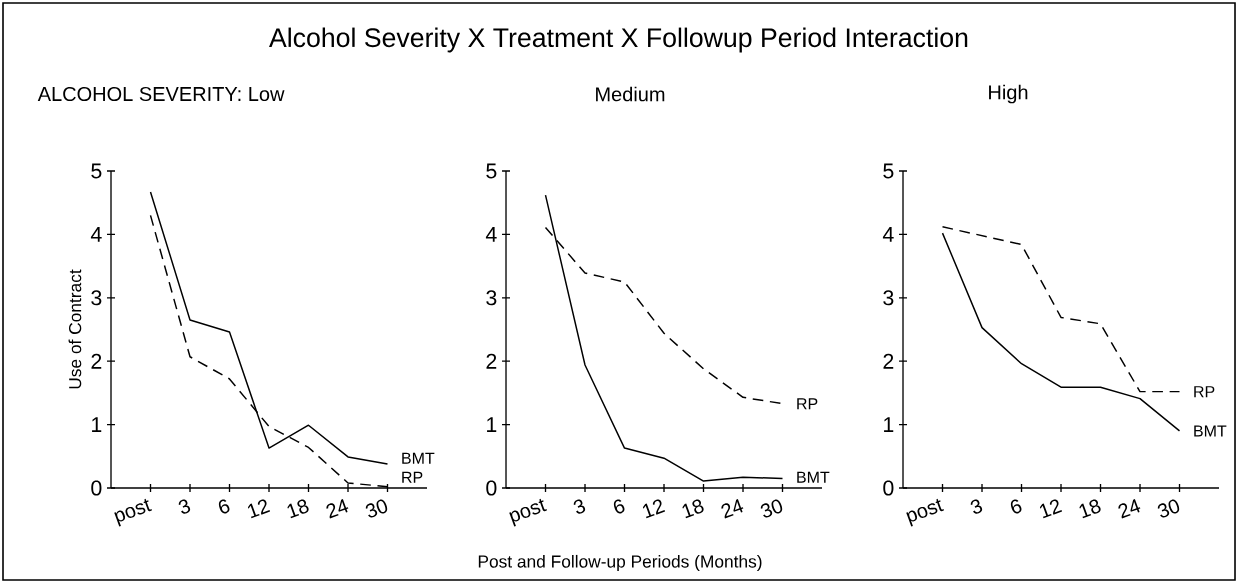 The image size is (1238, 583). What do you see at coordinates (75, 329) in the screenshot?
I see `y-axis-title: Use of Contract` at bounding box center [75, 329].